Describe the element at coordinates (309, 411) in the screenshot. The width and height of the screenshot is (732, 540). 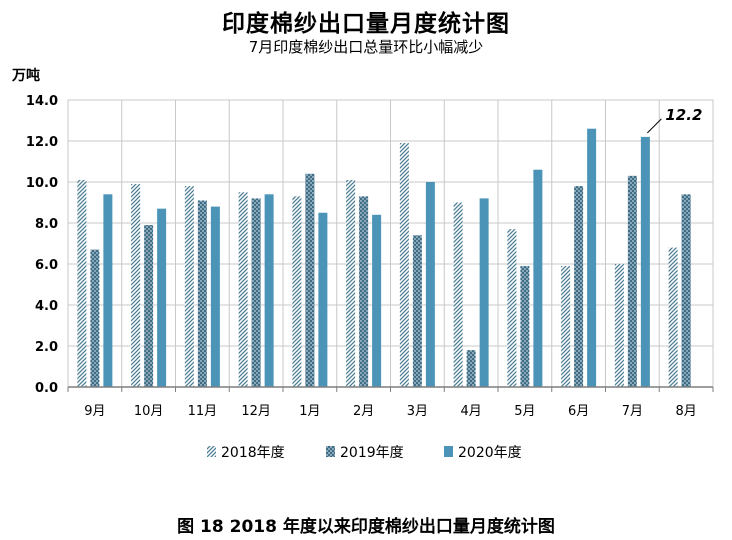
I see `x-tick-label: 1月` at that location.